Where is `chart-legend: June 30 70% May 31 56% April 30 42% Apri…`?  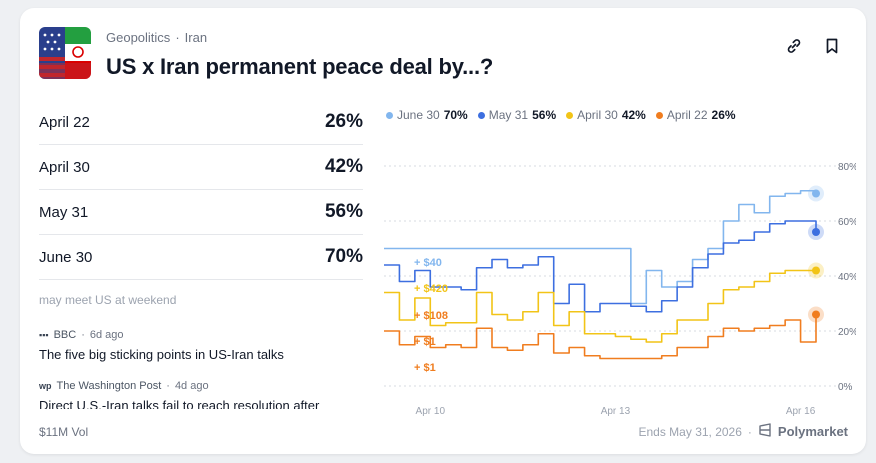
chart-legend: June 30 70% May 31 56% April 30 42% Apri… is located at coordinates (561, 115).